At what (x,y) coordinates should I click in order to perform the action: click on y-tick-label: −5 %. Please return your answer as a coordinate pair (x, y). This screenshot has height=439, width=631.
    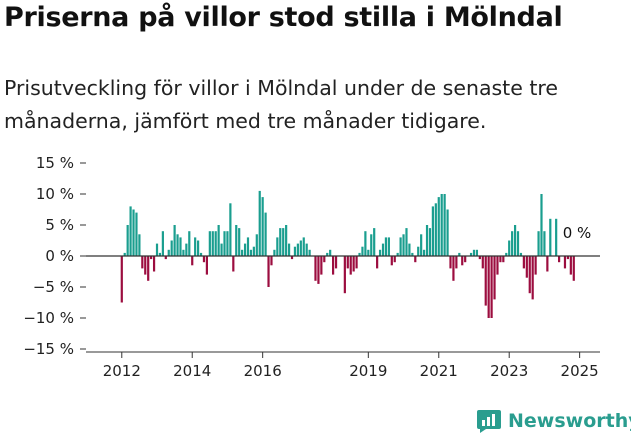
    Looking at the image, I should click on (53, 287).